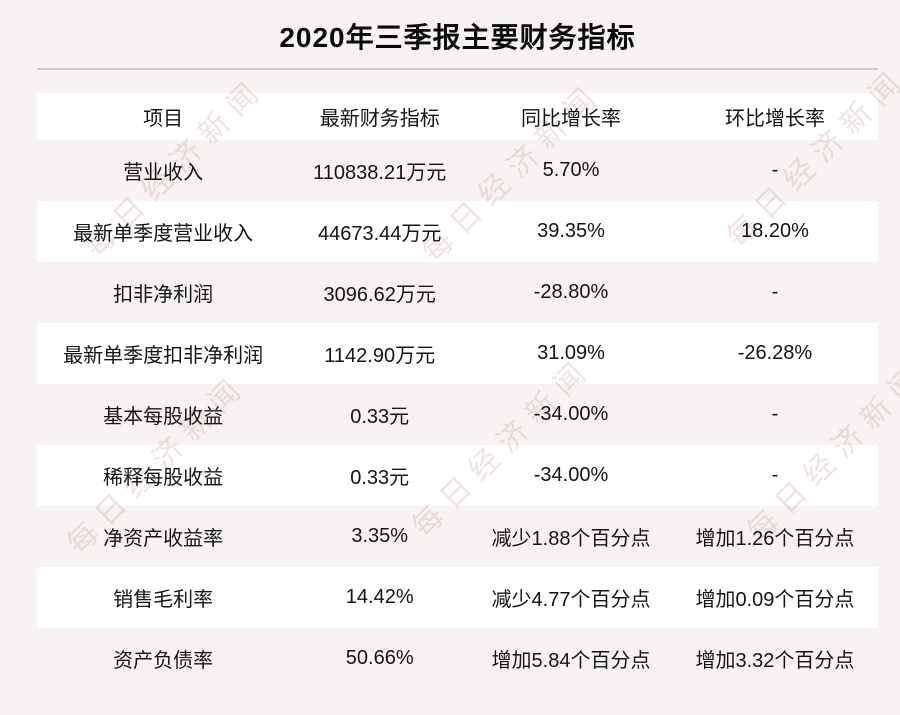  I want to click on table-cell: 44673.44万元, so click(379, 231).